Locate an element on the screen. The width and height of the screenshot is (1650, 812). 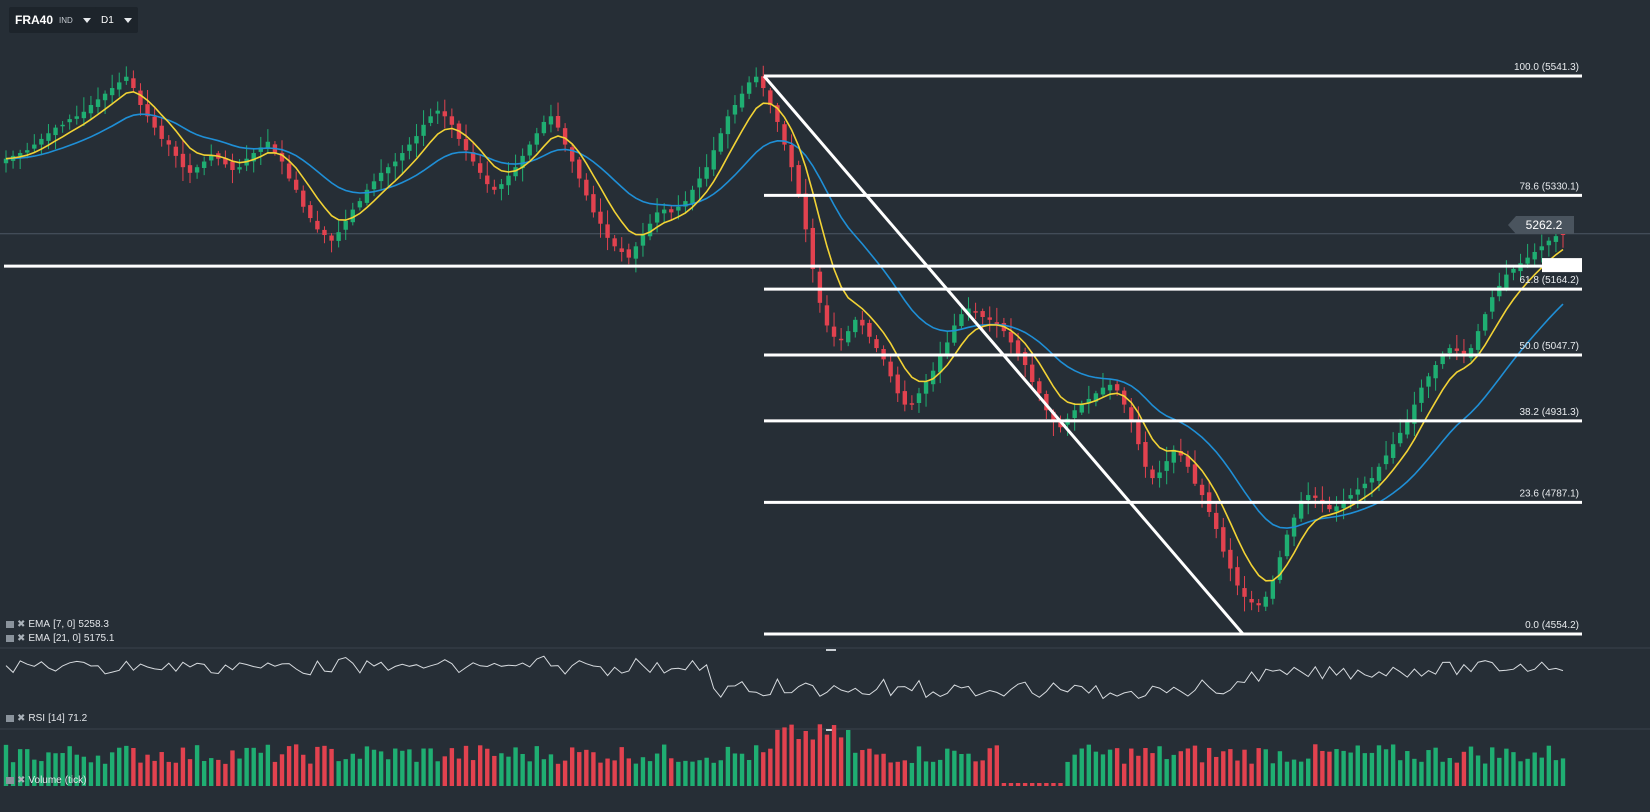
fib-level-label: 100.0 (5541.3) is located at coordinates (1546, 67).